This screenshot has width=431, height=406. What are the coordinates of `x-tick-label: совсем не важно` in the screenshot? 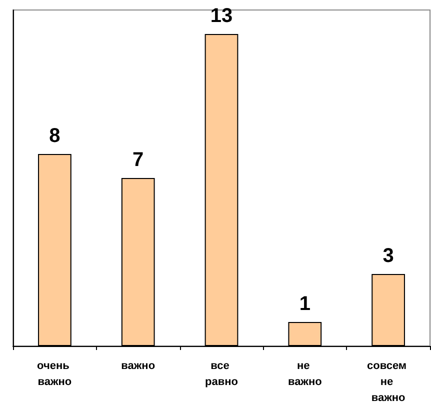 It's located at (388, 382).